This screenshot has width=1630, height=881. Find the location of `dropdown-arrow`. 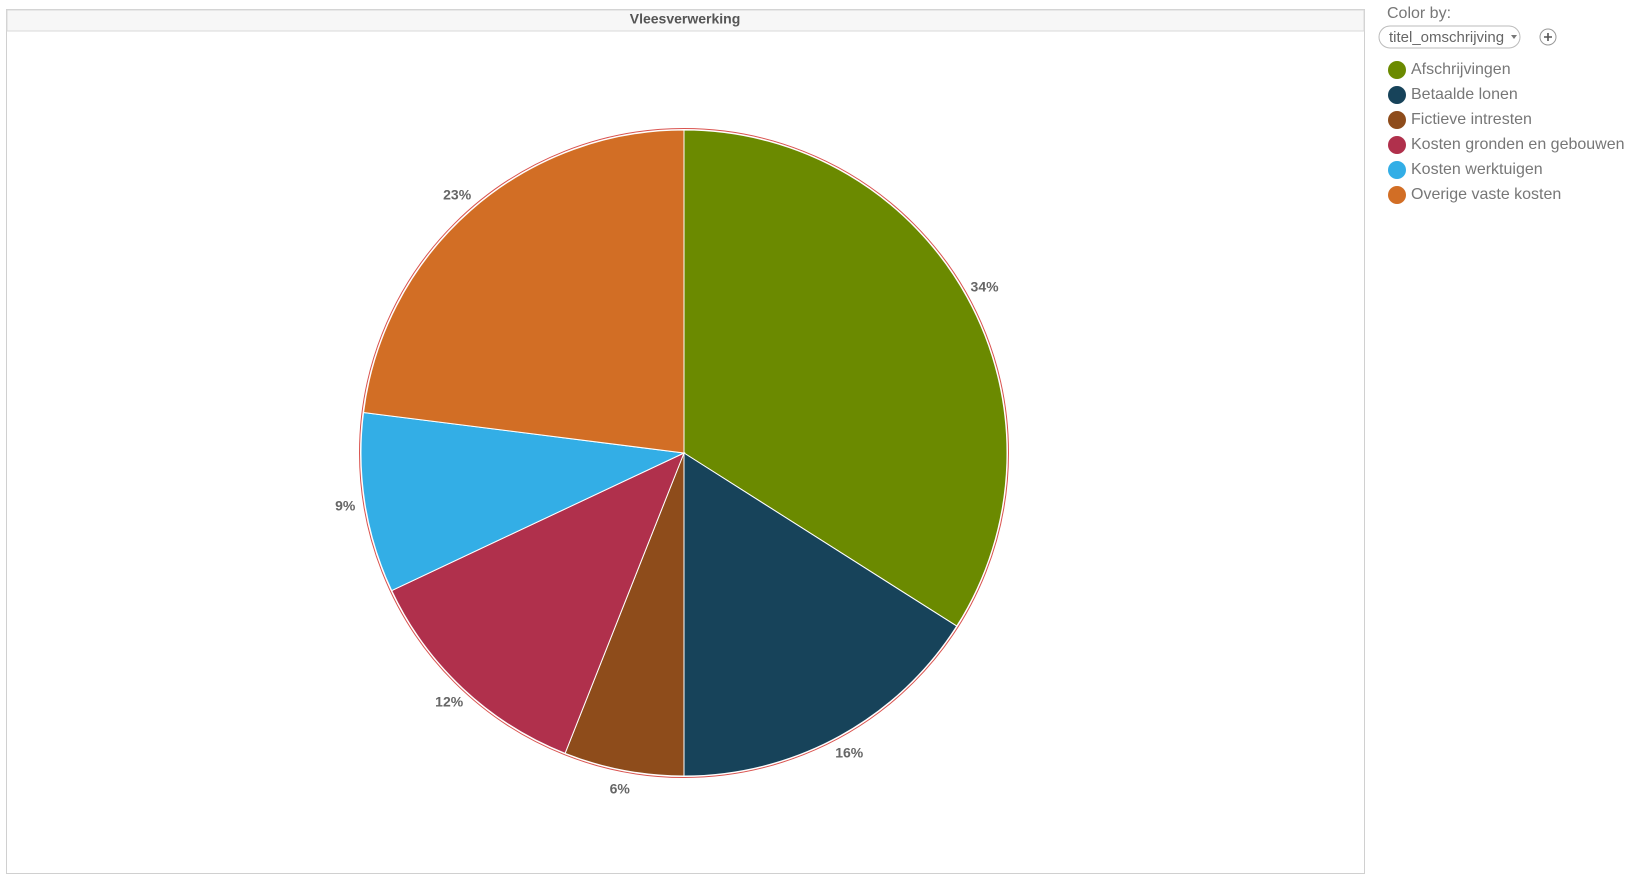

dropdown-arrow is located at coordinates (1514, 37).